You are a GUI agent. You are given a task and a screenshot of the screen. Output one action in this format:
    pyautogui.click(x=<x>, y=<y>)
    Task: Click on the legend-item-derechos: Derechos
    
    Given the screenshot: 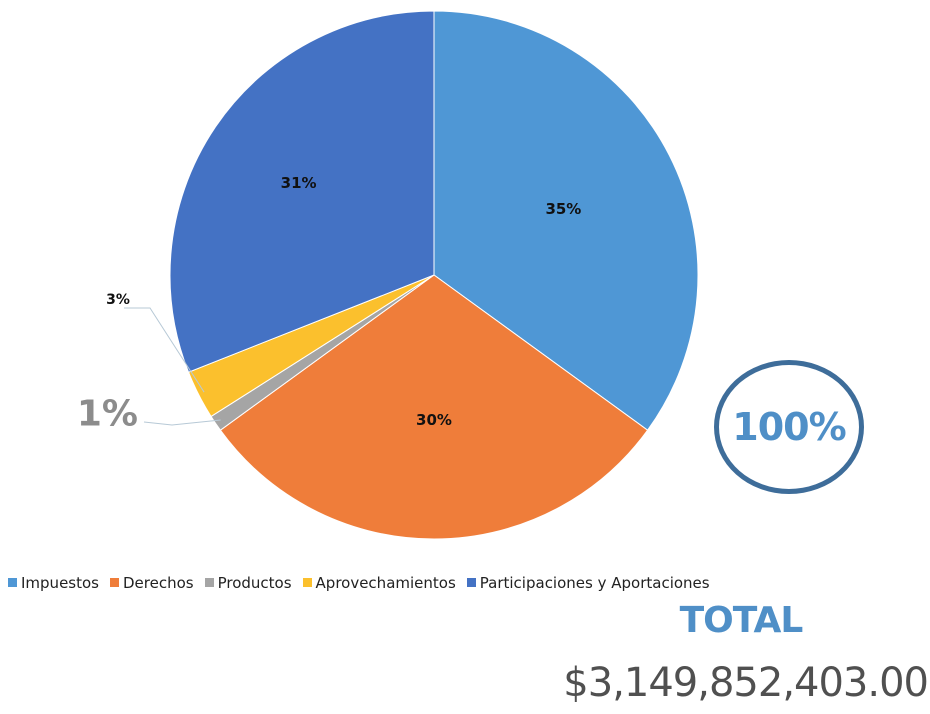 What is the action you would take?
    pyautogui.click(x=151, y=583)
    